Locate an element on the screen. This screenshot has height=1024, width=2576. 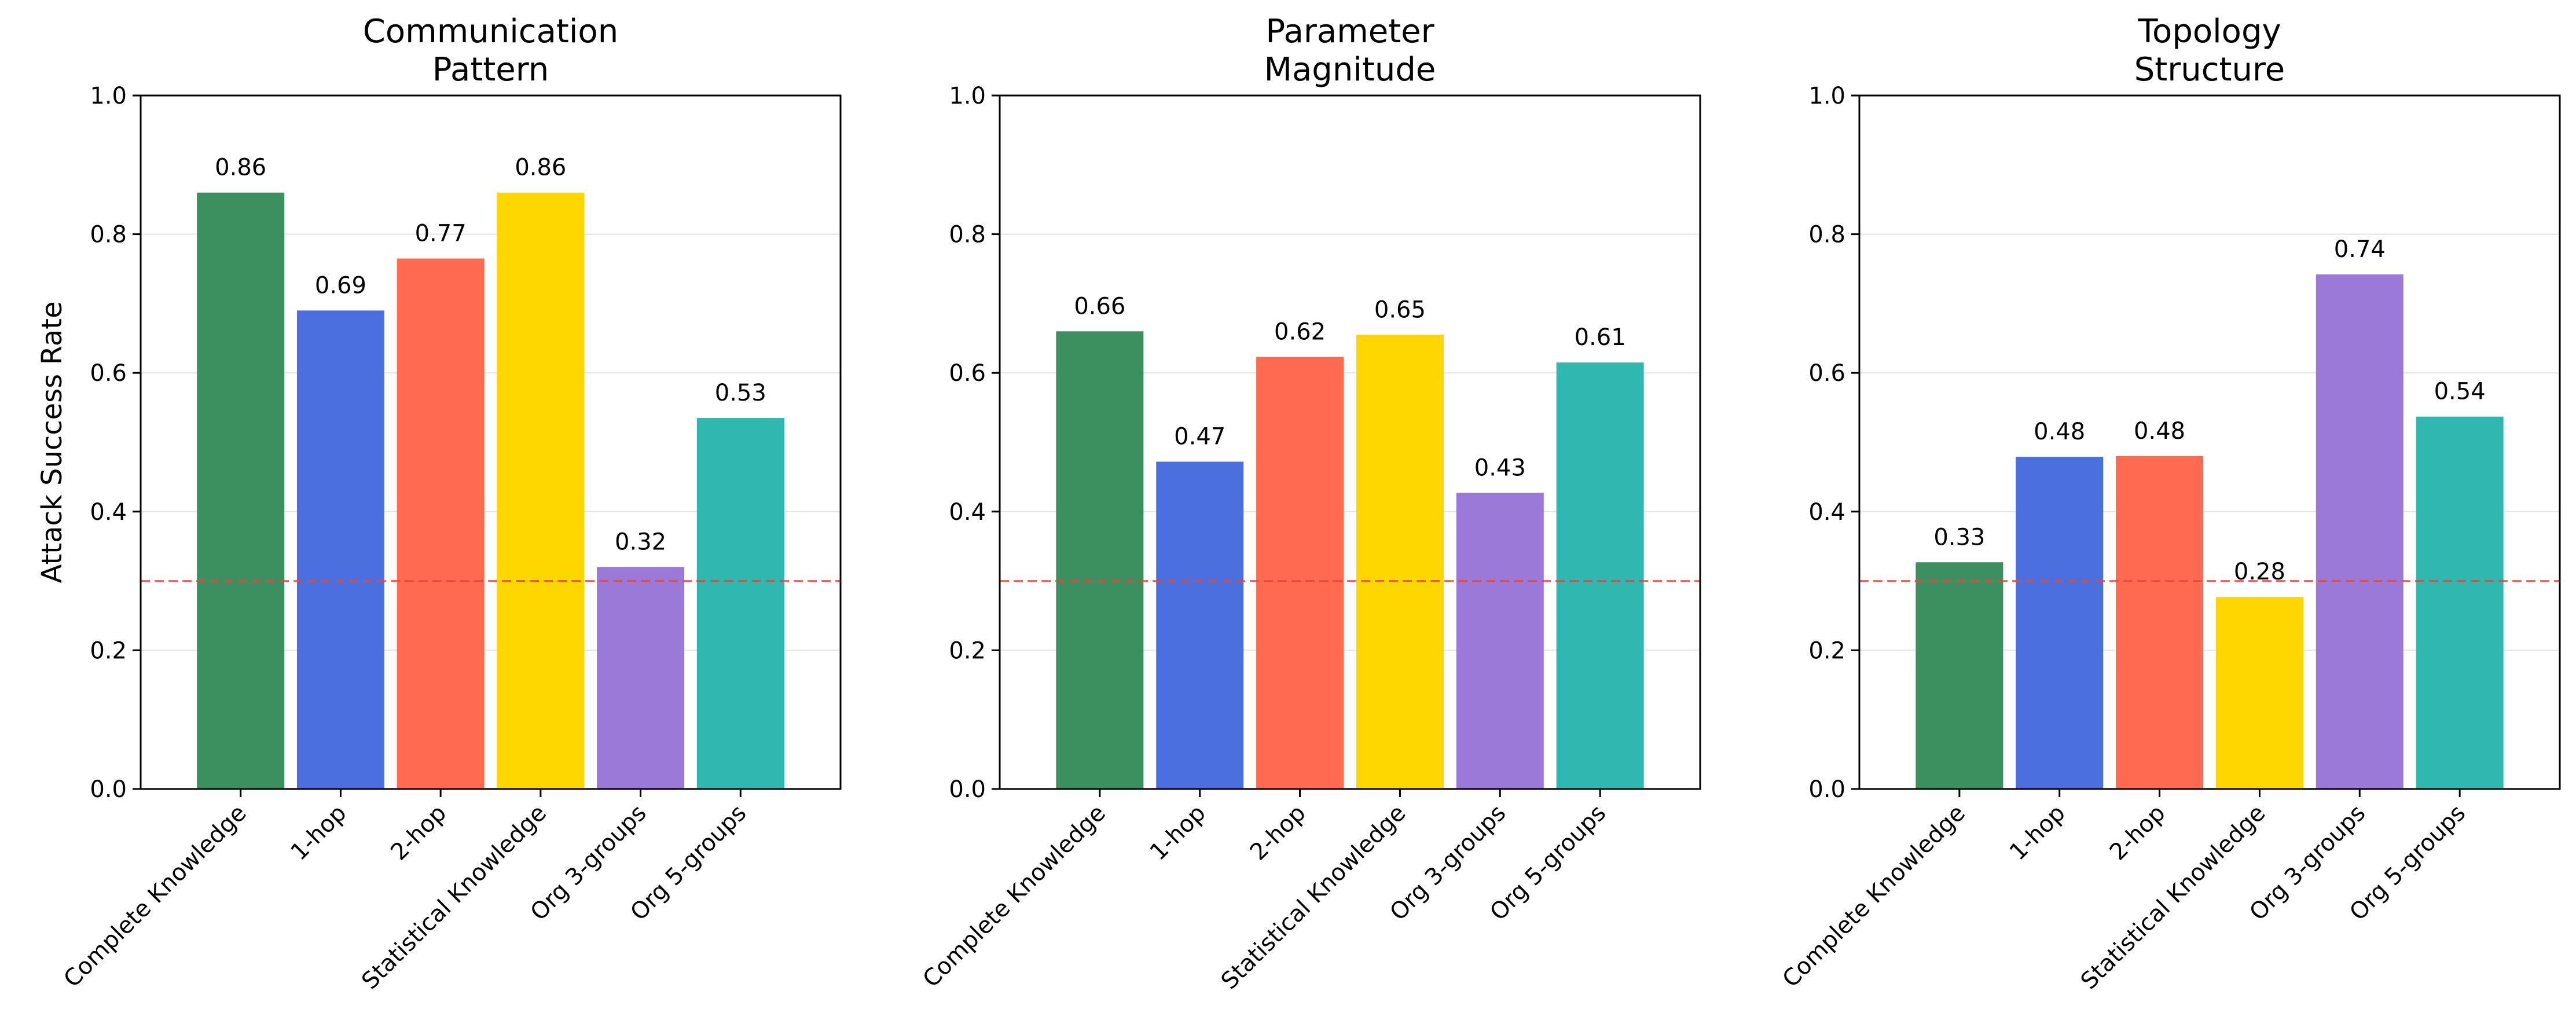
data-label: 0.43 is located at coordinates (1500, 467).